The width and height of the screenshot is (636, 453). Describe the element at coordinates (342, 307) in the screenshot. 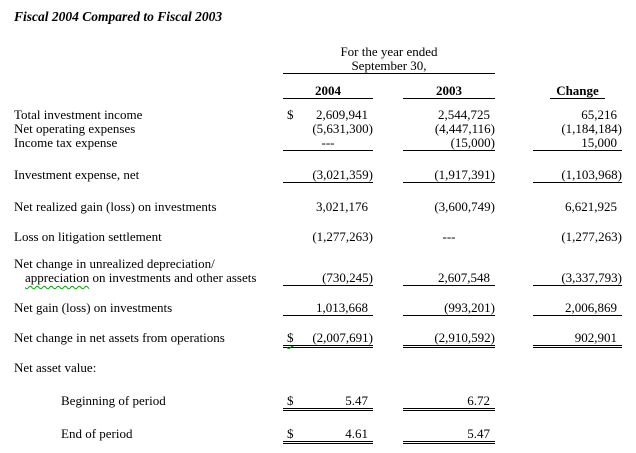

I see `cell-value: 1,013,668` at that location.